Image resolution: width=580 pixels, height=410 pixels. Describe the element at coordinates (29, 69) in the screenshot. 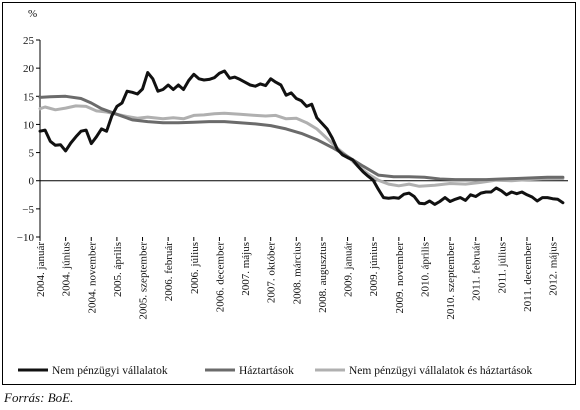

I see `y-tick-label: 20` at that location.